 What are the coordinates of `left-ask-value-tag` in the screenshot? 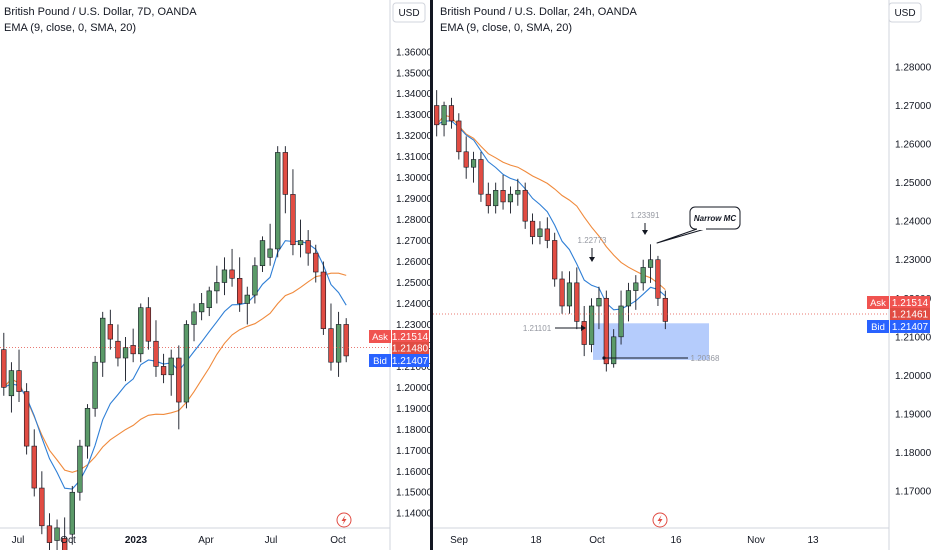 It's located at (410, 336).